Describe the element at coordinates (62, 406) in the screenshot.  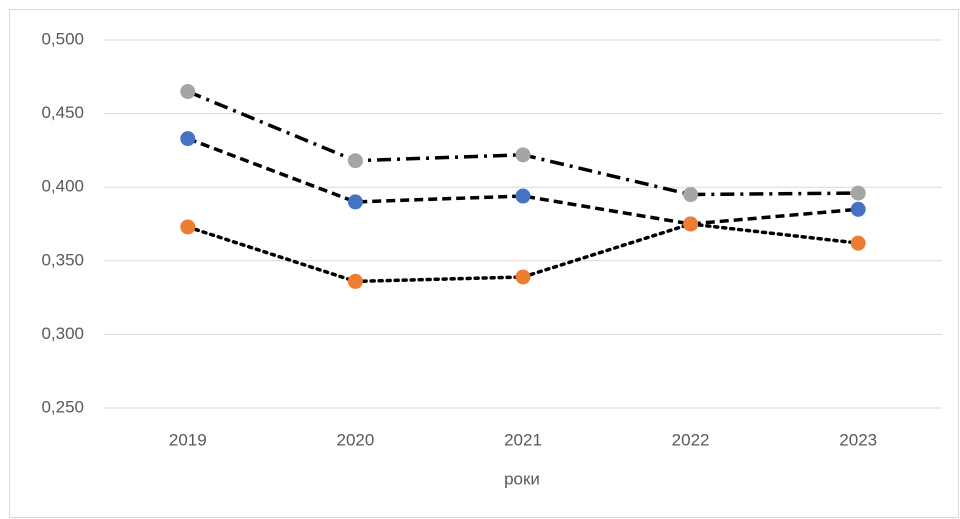
I see `y-tick-label: 0,250` at that location.